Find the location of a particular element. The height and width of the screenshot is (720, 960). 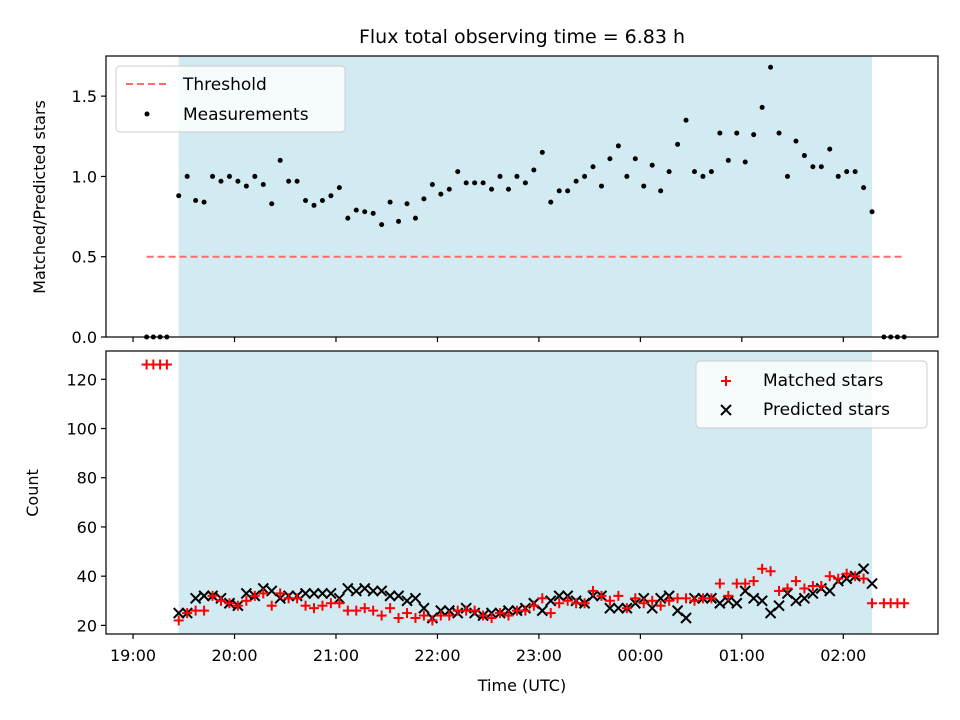

legend-measurements-label: Measurements is located at coordinates (246, 115).